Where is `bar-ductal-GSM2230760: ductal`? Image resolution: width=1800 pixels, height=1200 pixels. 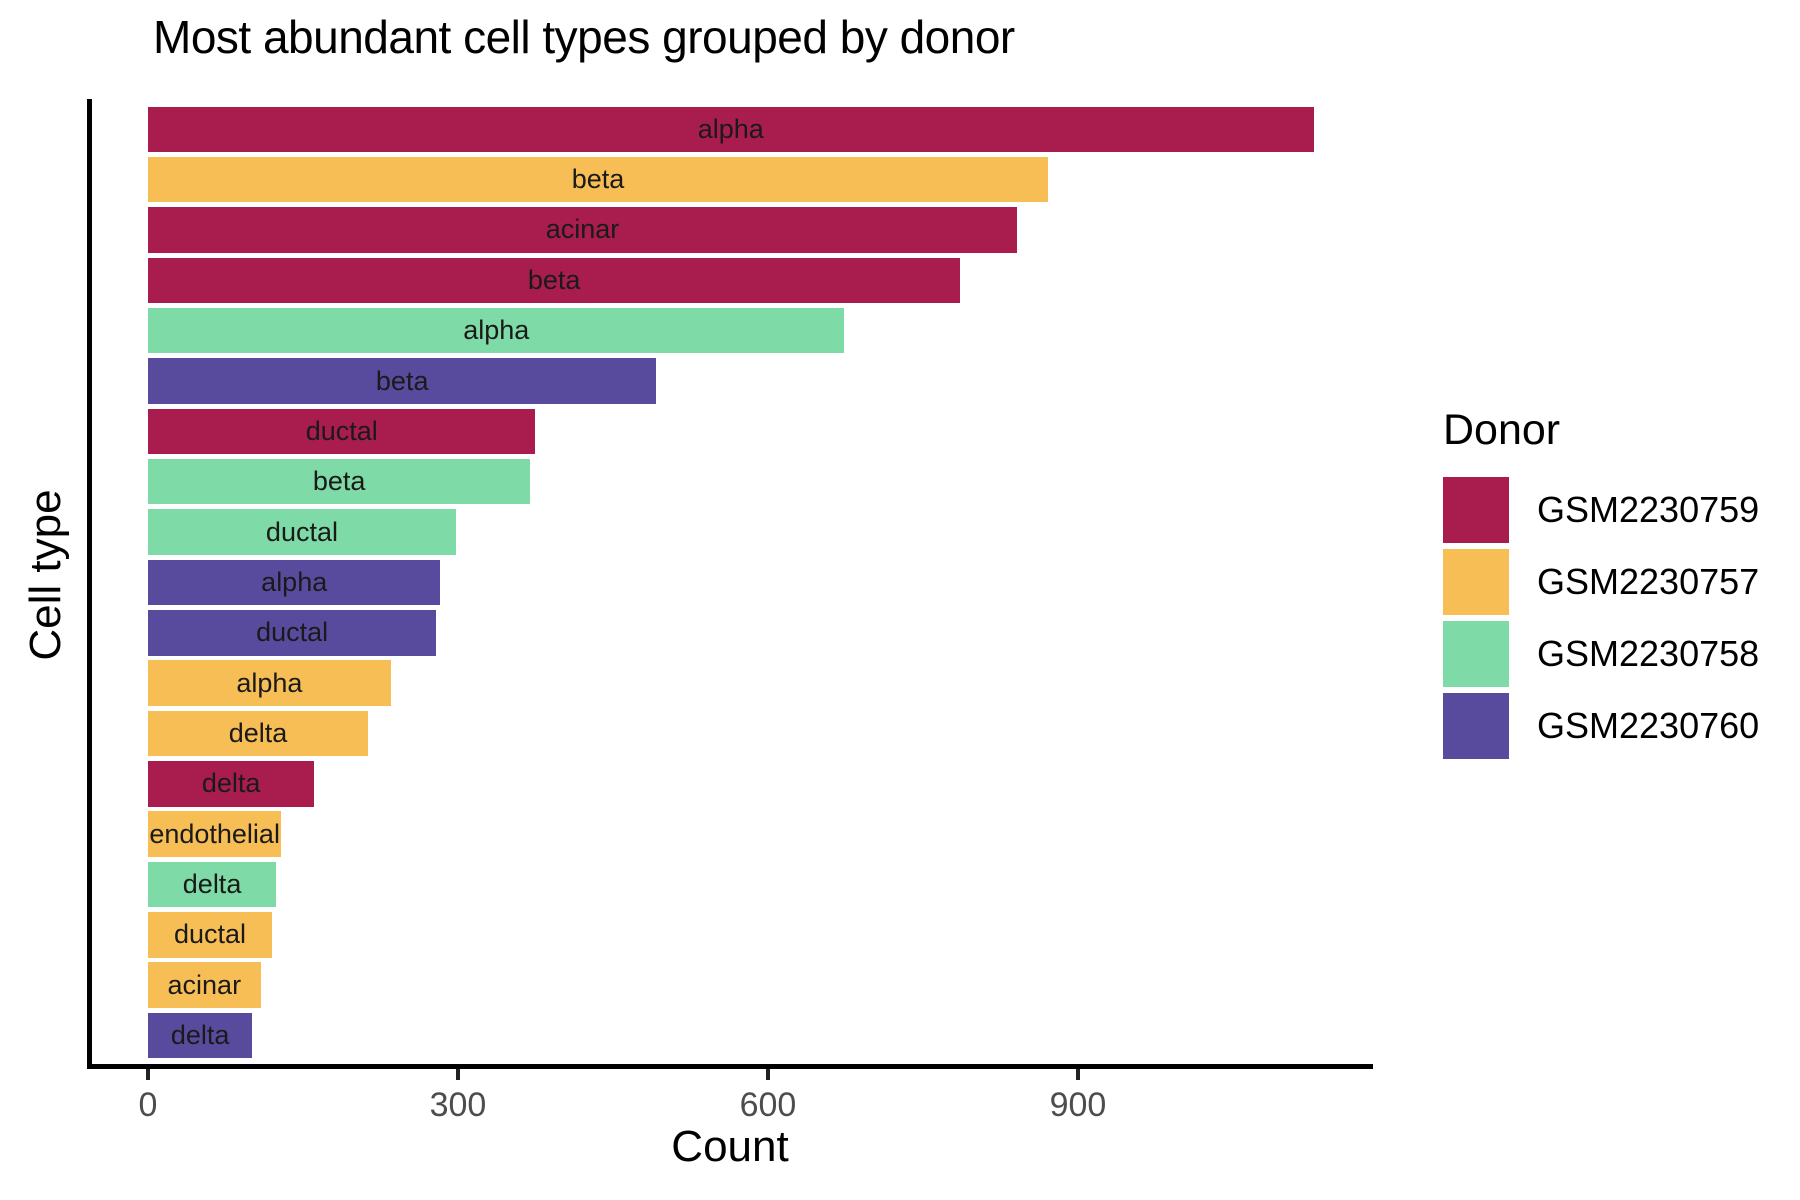 bar-ductal-GSM2230760: ductal is located at coordinates (292, 633).